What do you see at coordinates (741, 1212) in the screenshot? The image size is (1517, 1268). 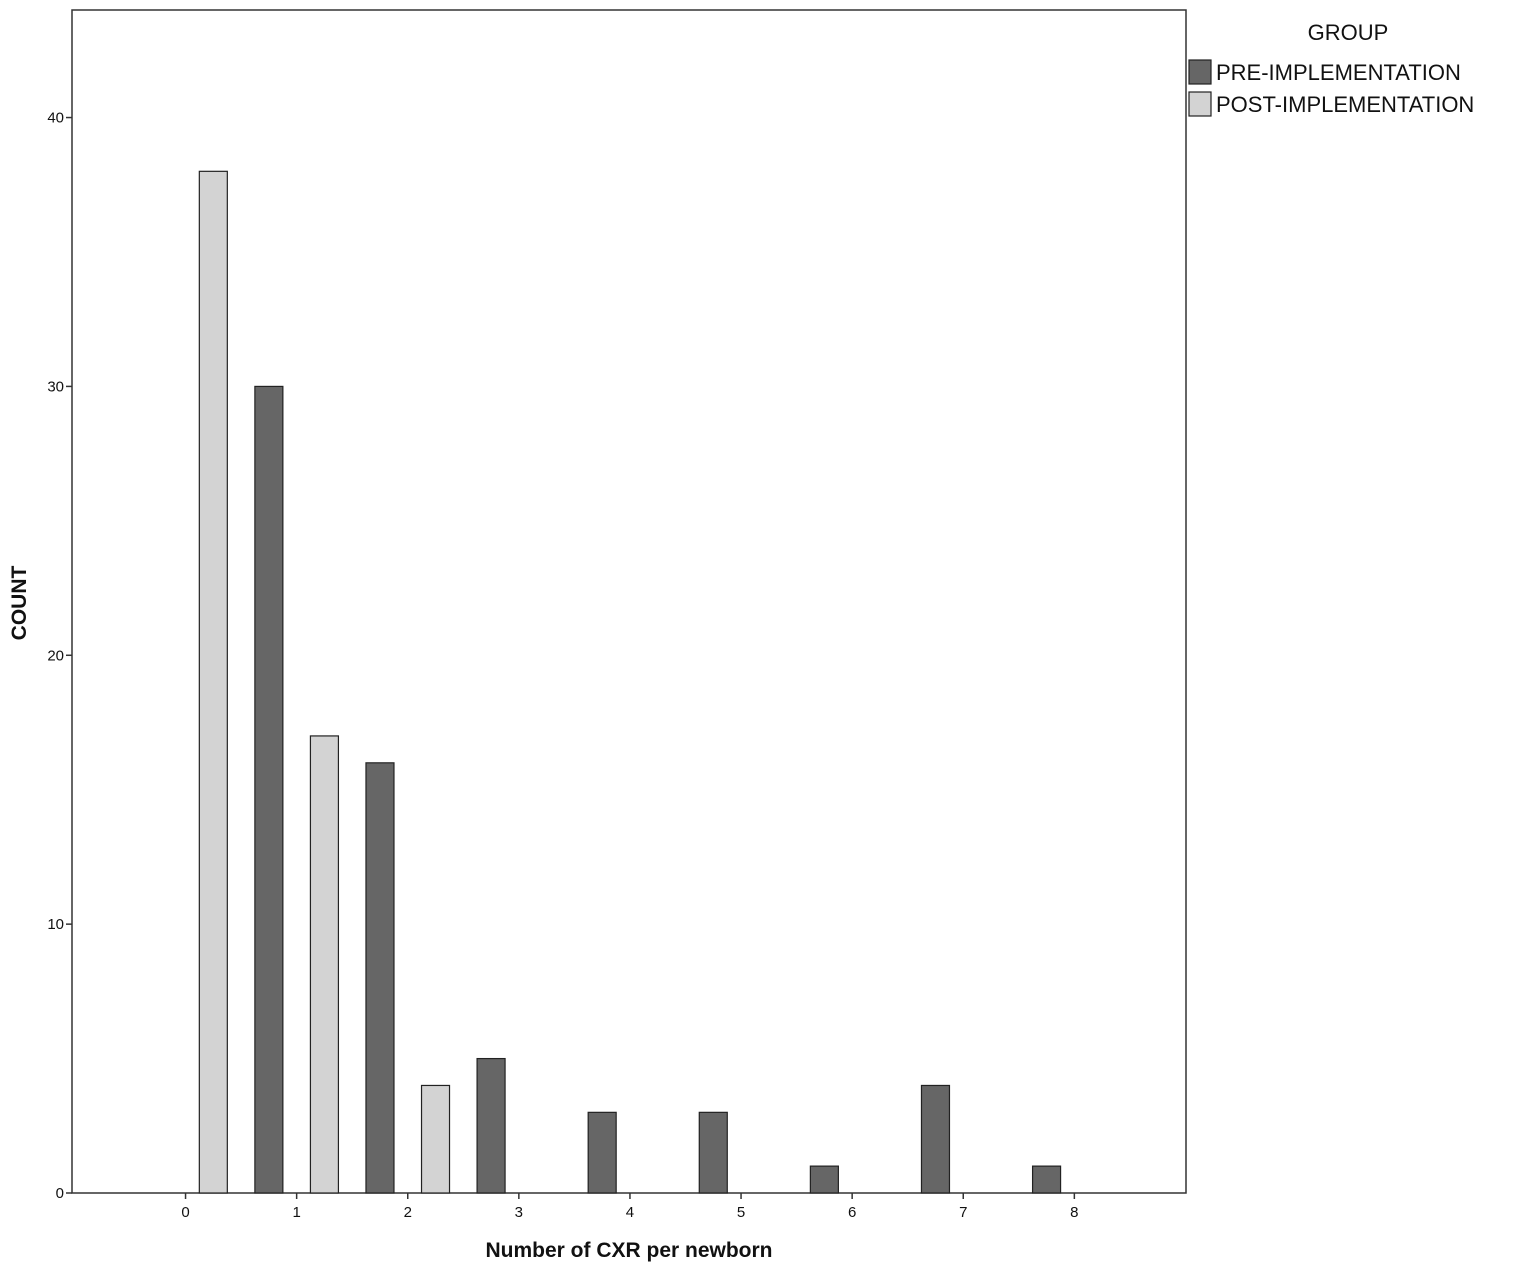 I see `x-tick-label: 5` at bounding box center [741, 1212].